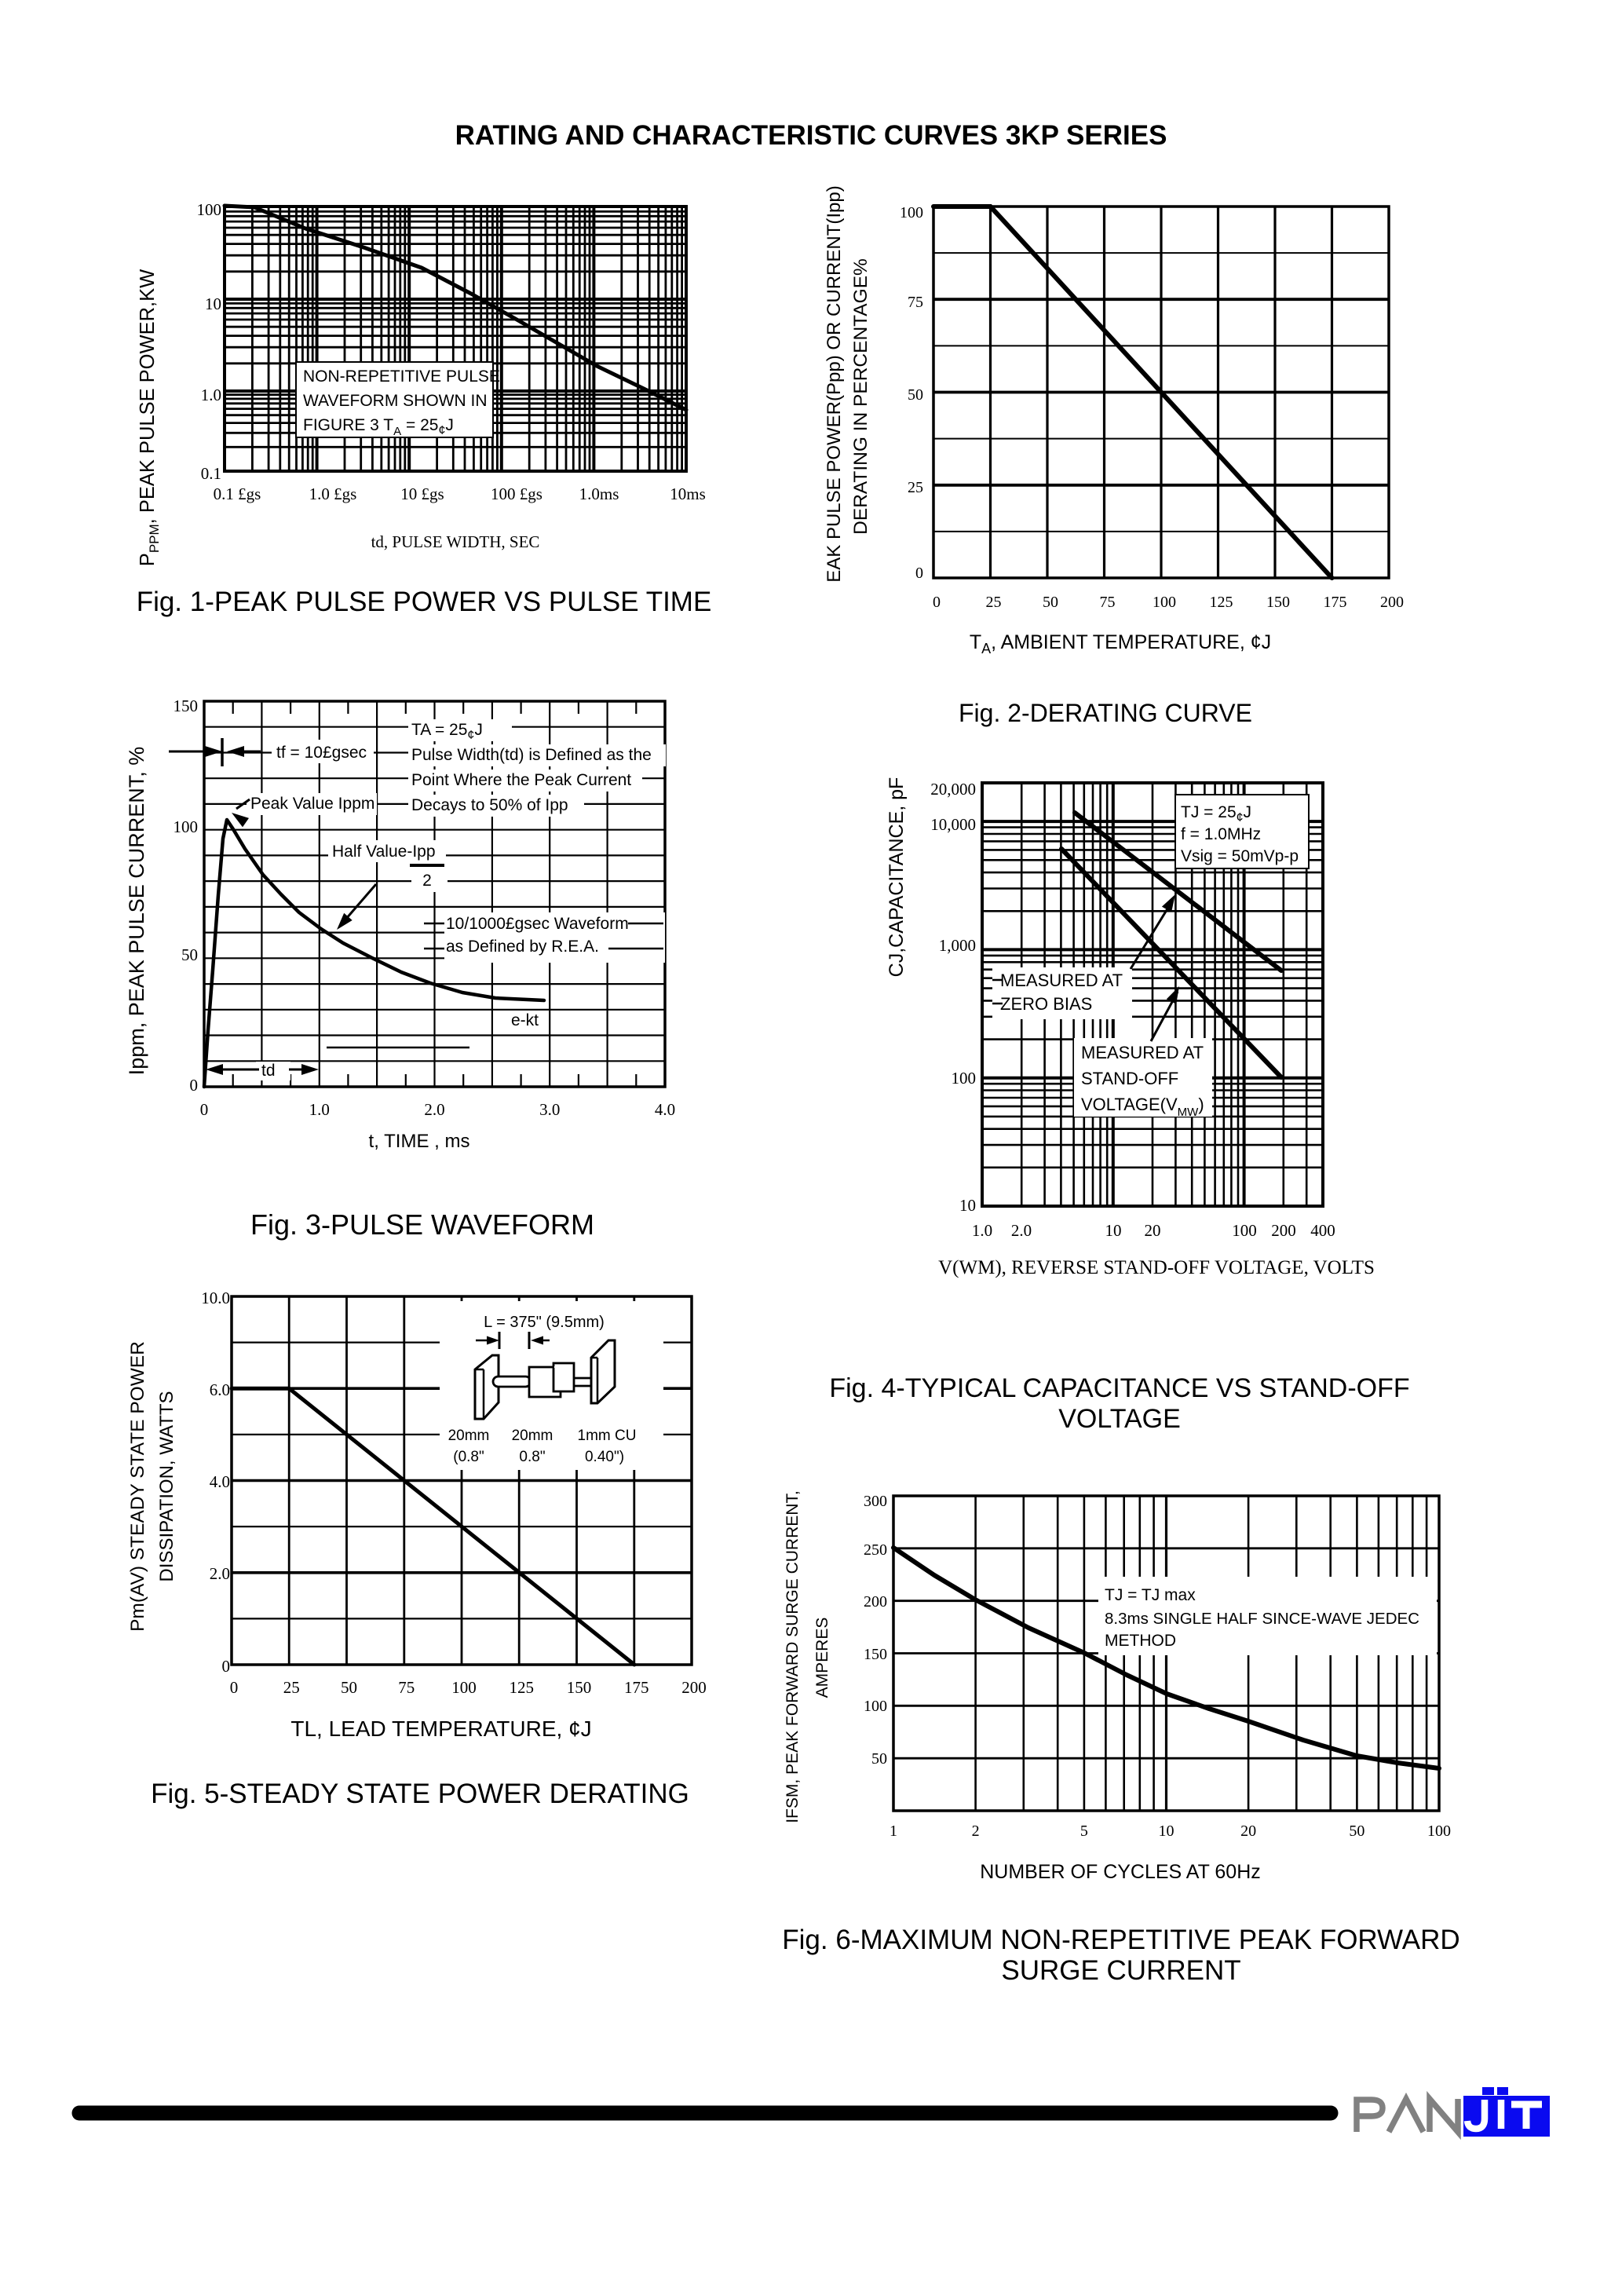  I want to click on svg-text: Ippm, PEAK PULSE CURRENT, %, so click(136, 911).